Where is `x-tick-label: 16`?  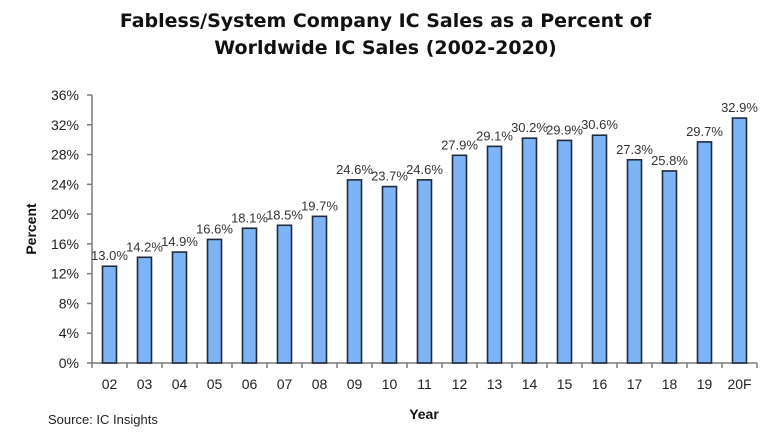
x-tick-label: 16 is located at coordinates (600, 384).